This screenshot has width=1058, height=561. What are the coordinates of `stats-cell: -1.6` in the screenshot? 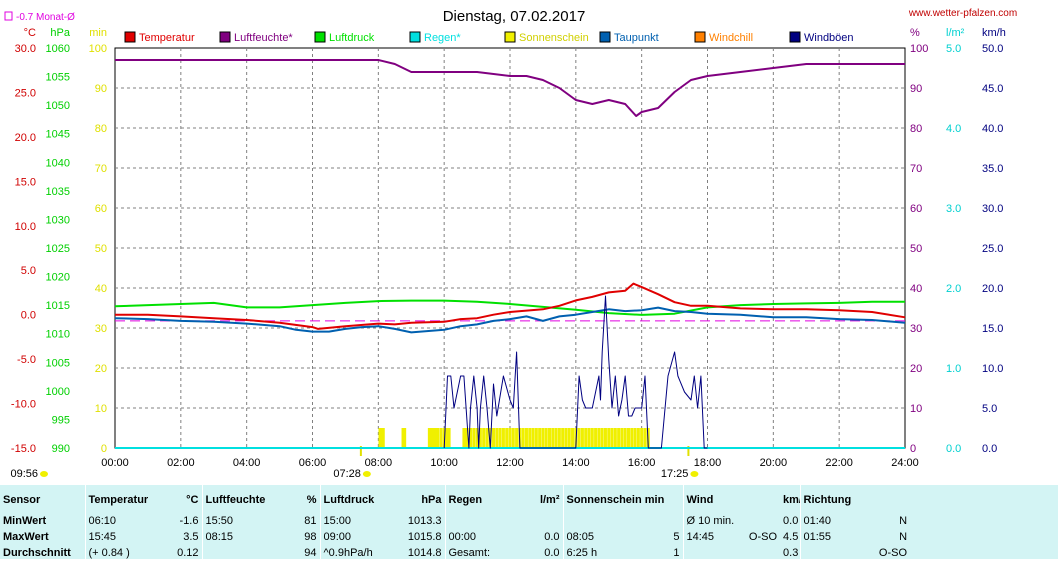 It's located at (189, 521).